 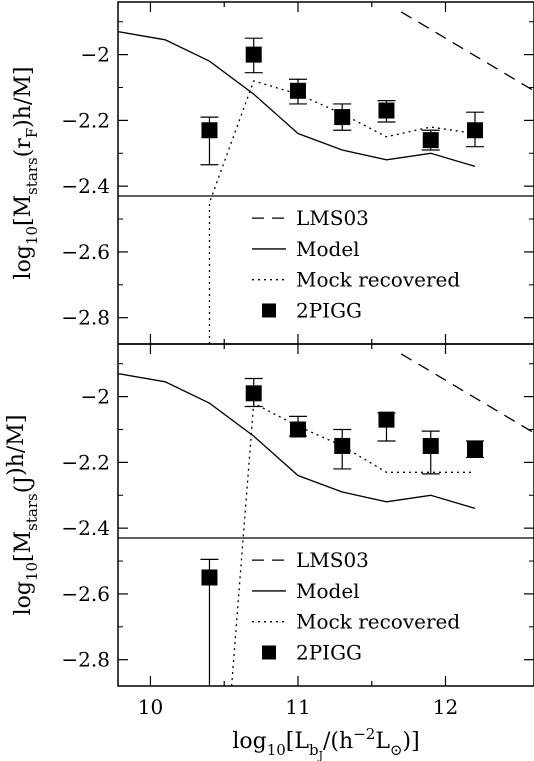 I want to click on bottom-panel-y-tick-labels: −2.8 −2.6 −2.4 −2.2 −2, so click(x=85, y=528).